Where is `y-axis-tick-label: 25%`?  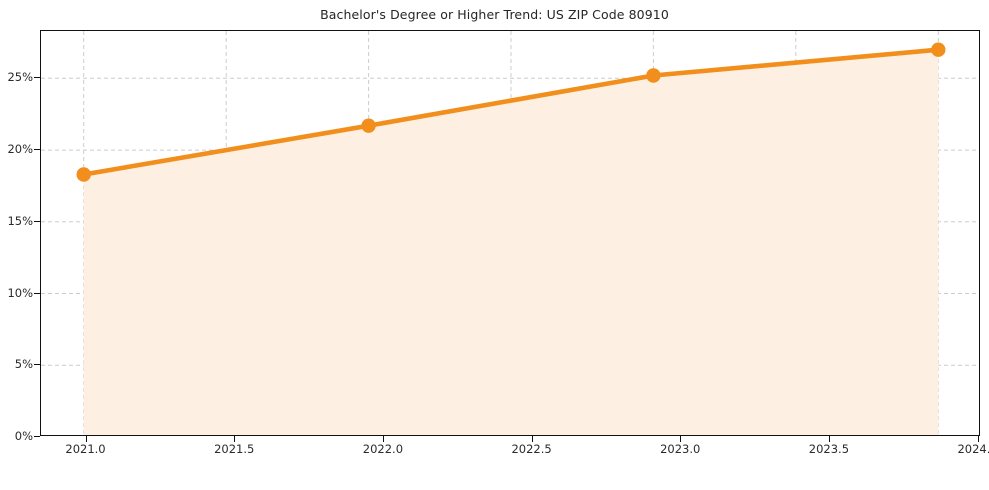
y-axis-tick-label: 25% is located at coordinates (20, 77).